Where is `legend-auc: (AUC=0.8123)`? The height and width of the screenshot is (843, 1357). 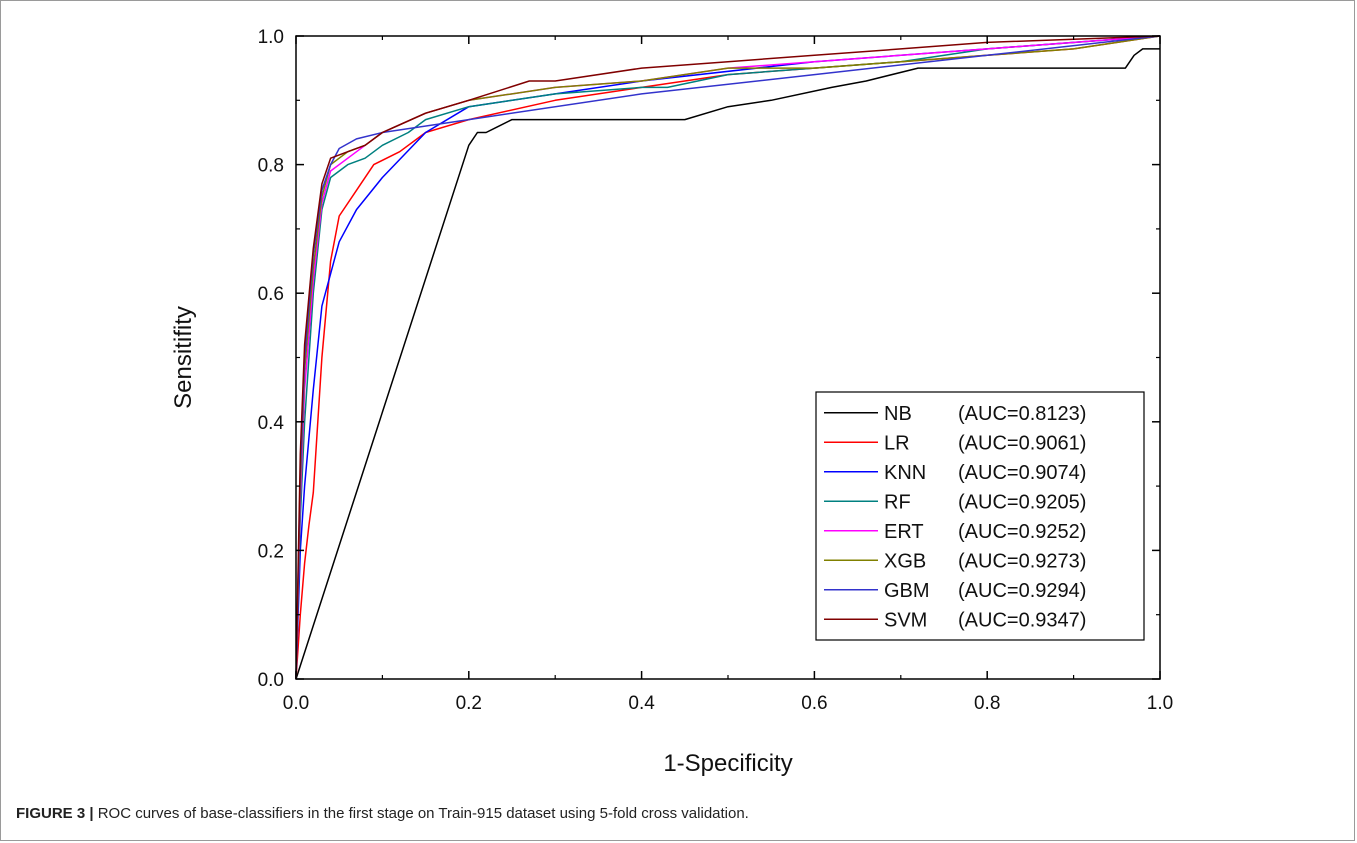 legend-auc: (AUC=0.8123) is located at coordinates (1022, 414).